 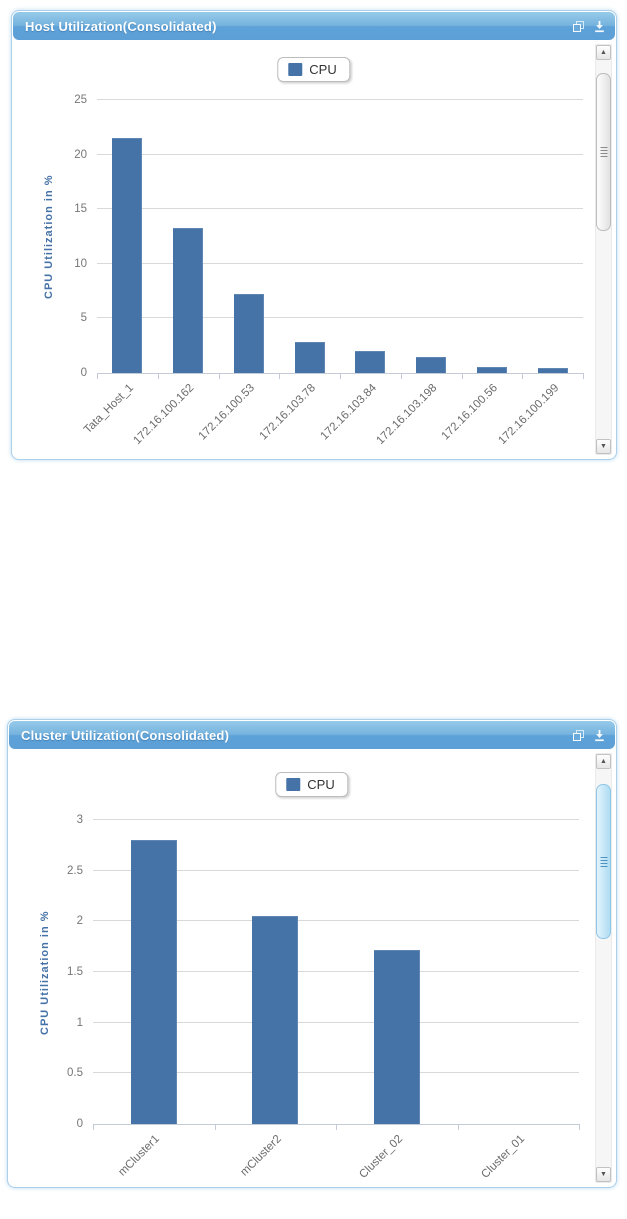 I want to click on x-axis-label: Cluster_01, so click(x=502, y=1157).